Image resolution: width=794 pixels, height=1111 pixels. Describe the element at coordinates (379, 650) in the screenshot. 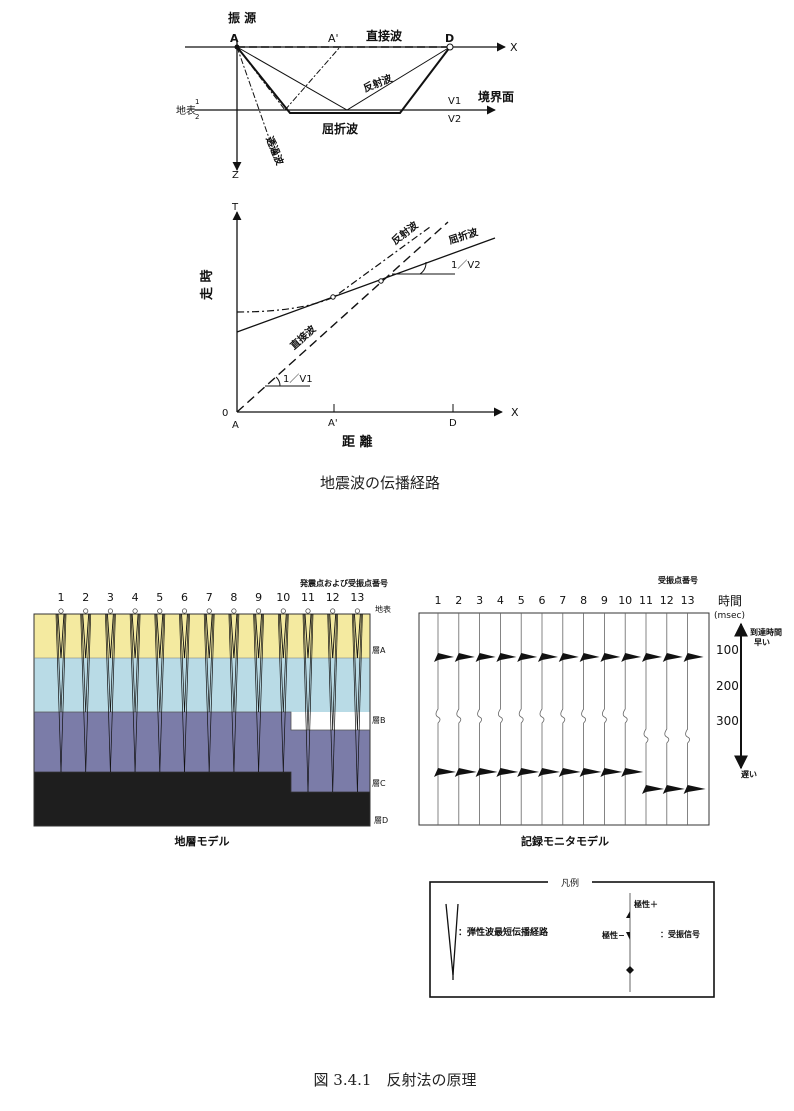

I see `layer-a-label: 層A` at that location.